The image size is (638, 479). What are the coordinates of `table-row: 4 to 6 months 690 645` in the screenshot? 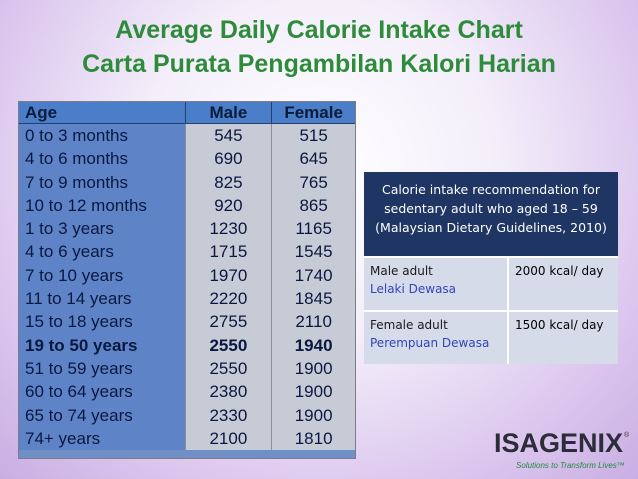 It's located at (187, 159).